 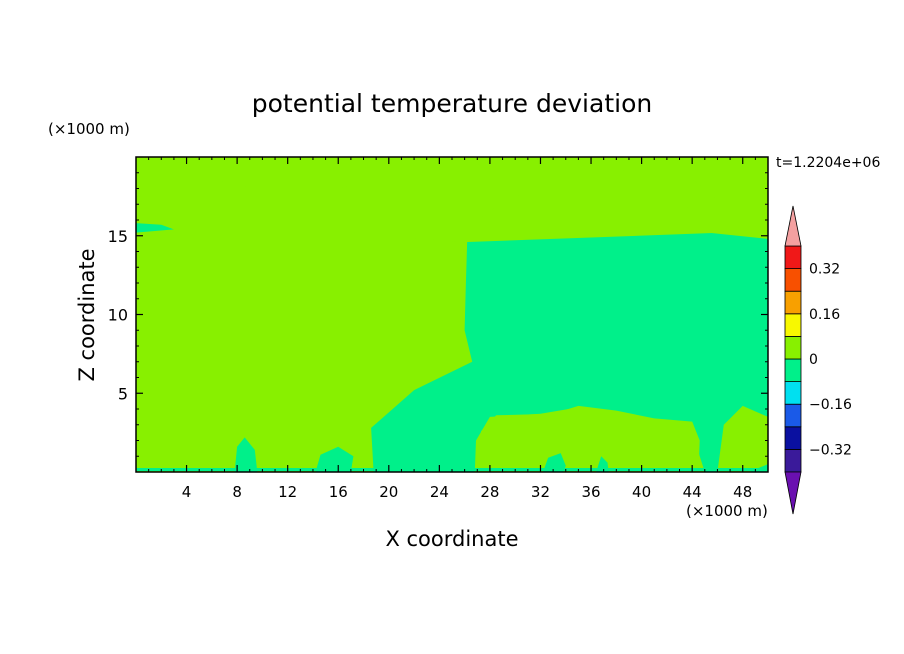 What do you see at coordinates (793, 493) in the screenshot?
I see `colorbar-under-arrow` at bounding box center [793, 493].